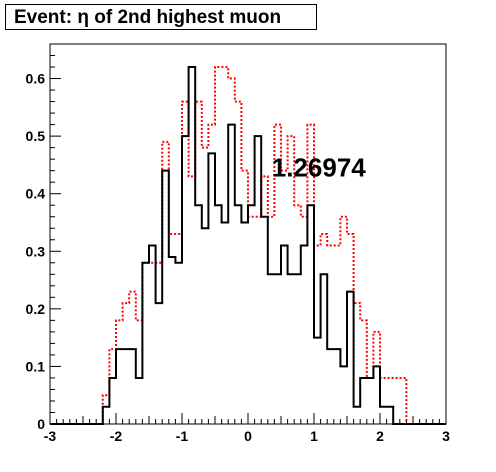 The image size is (496, 472). Describe the element at coordinates (148, 17) in the screenshot. I see `chart-title: Event: η of 2nd highest muon` at that location.